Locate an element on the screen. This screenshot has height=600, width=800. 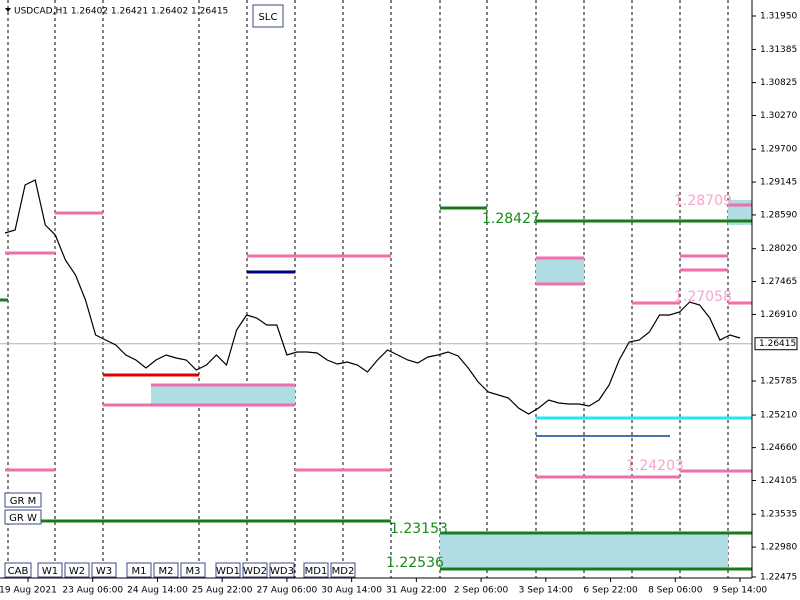
level-label: 1.24203 is located at coordinates (655, 466).